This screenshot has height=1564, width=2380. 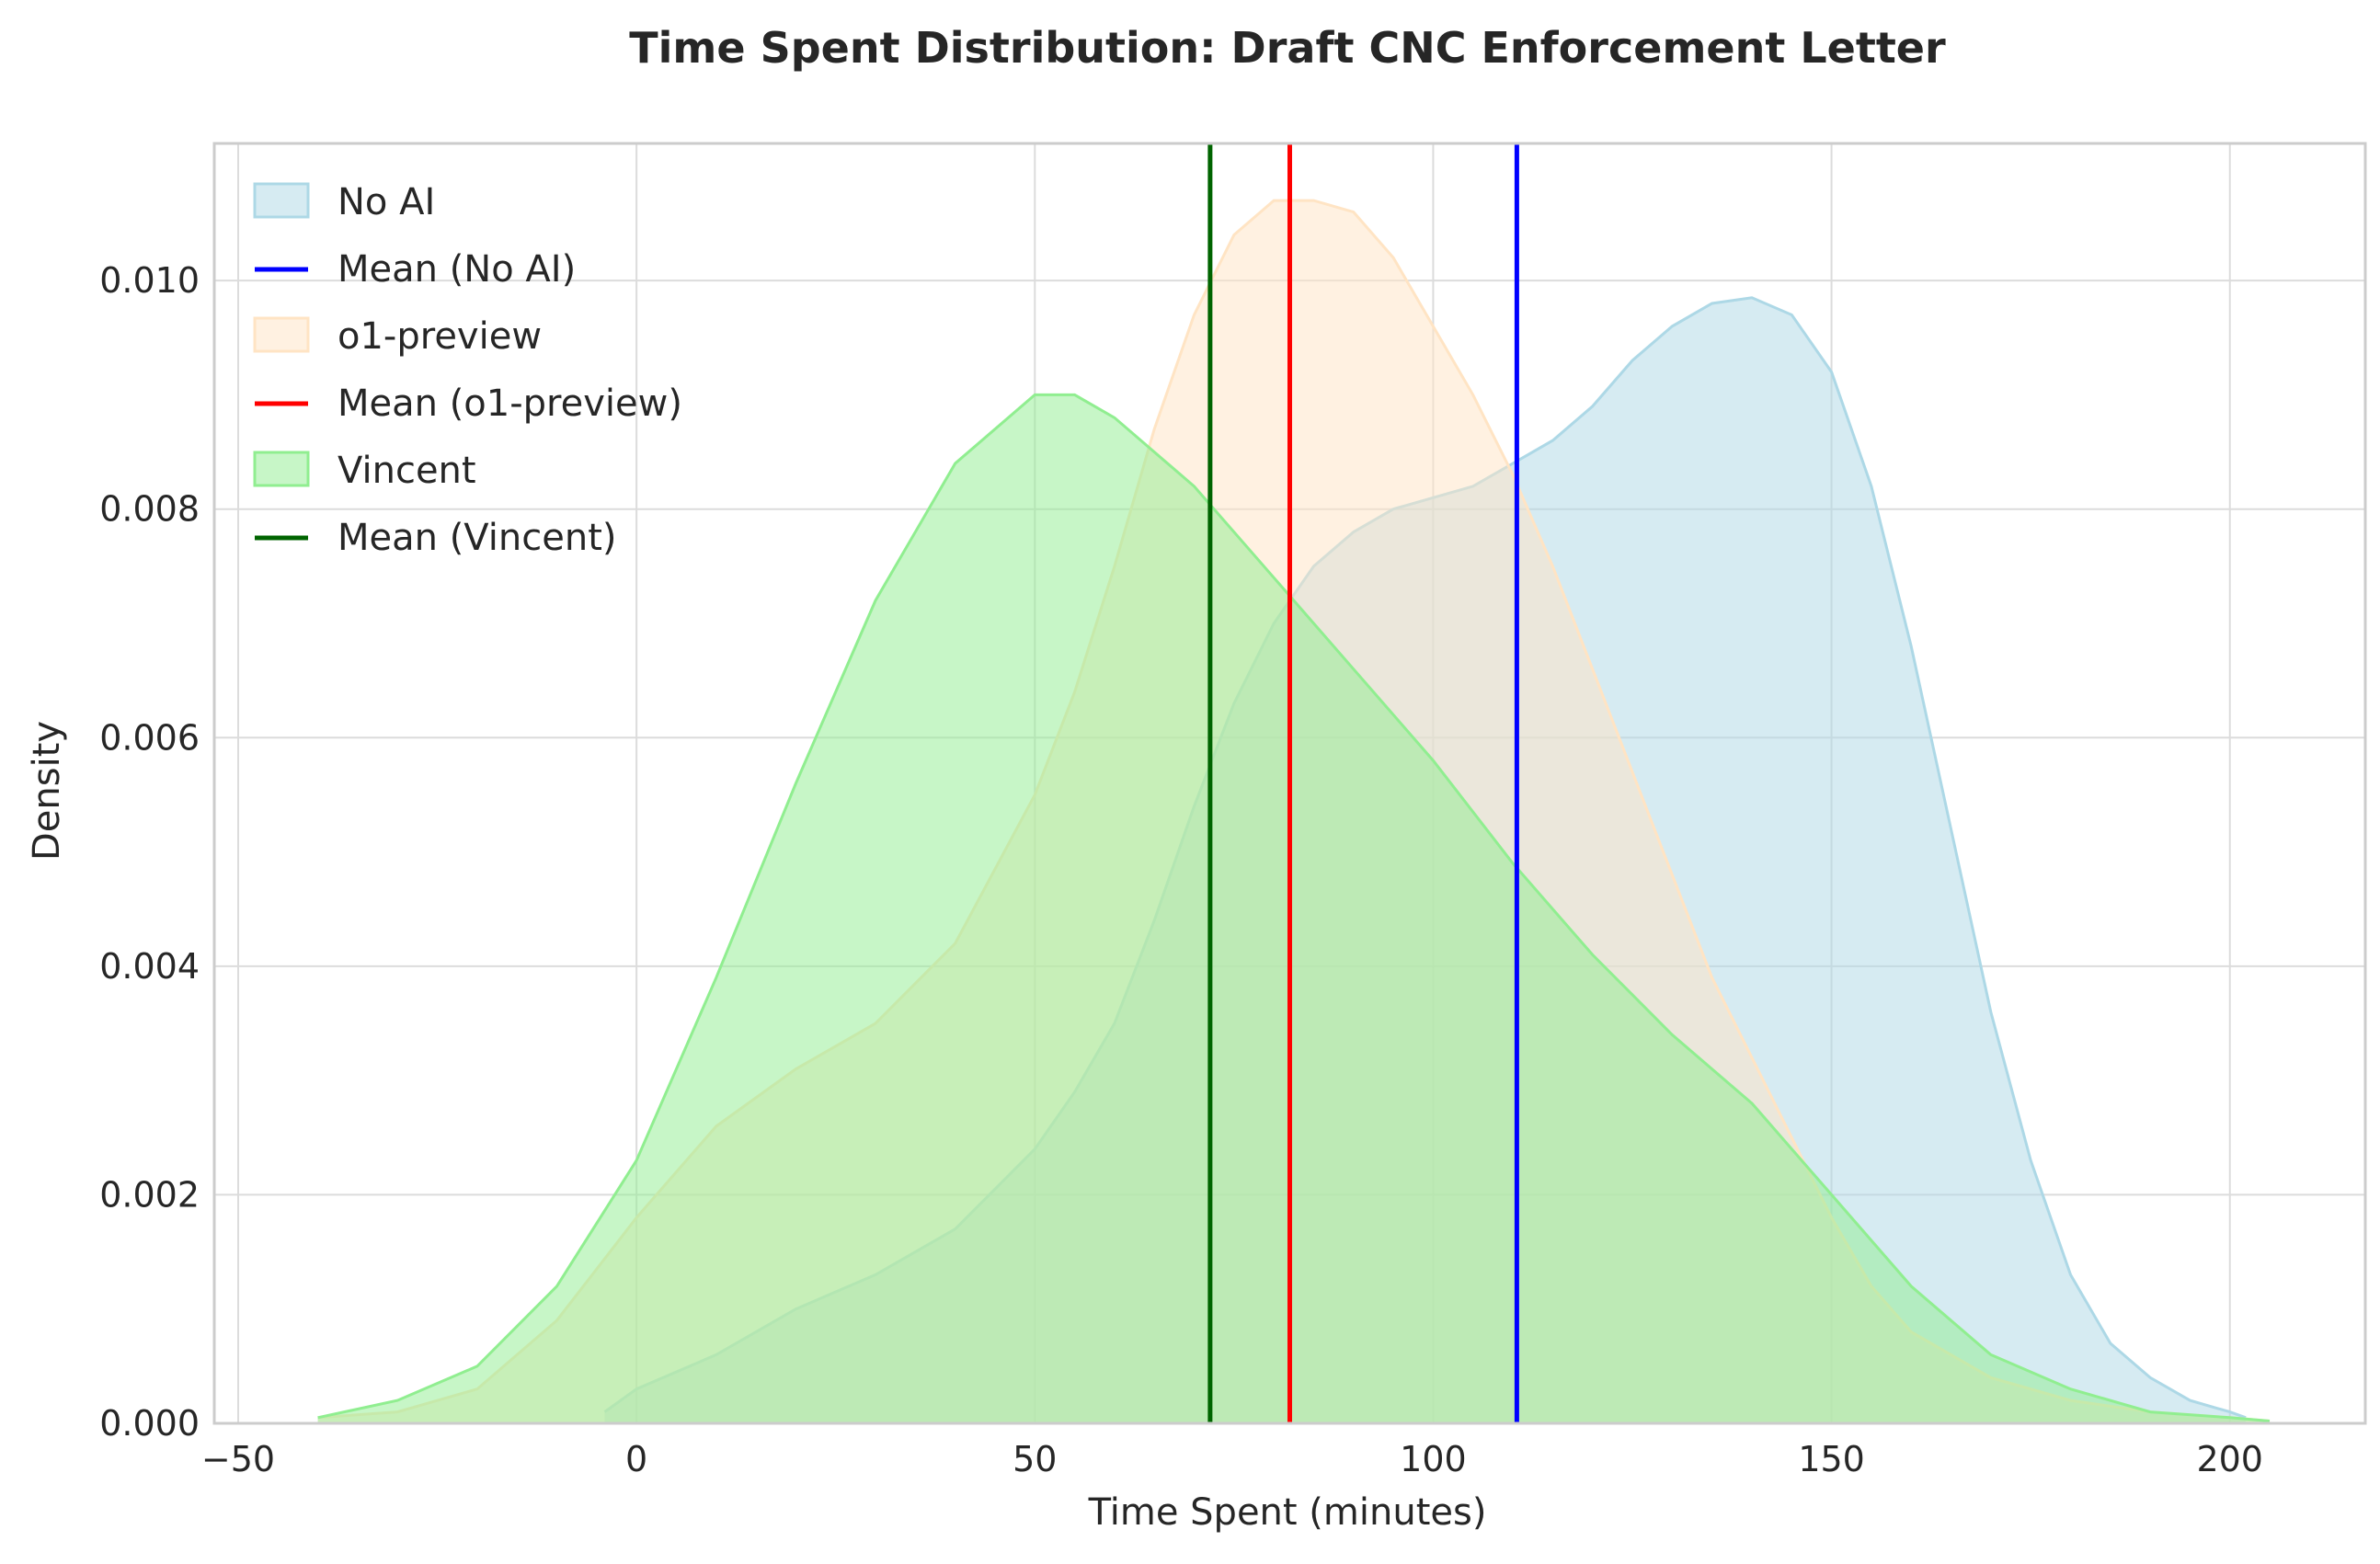 I want to click on legend-label-no-ai: No AI, so click(x=386, y=202).